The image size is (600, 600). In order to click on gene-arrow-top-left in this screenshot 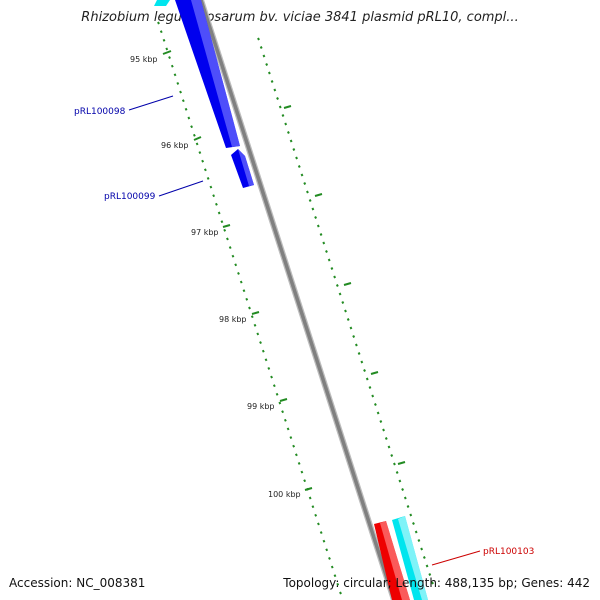, I will do `click(162, 3)`.